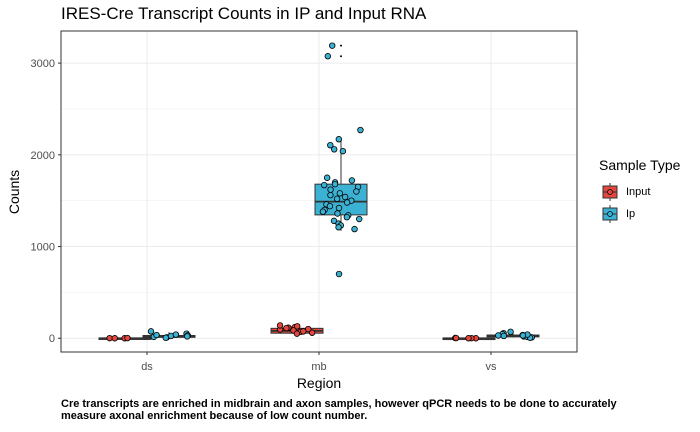 Image resolution: width=700 pixels, height=432 pixels. Describe the element at coordinates (631, 214) in the screenshot. I see `legend-label-ip: Ip` at that location.